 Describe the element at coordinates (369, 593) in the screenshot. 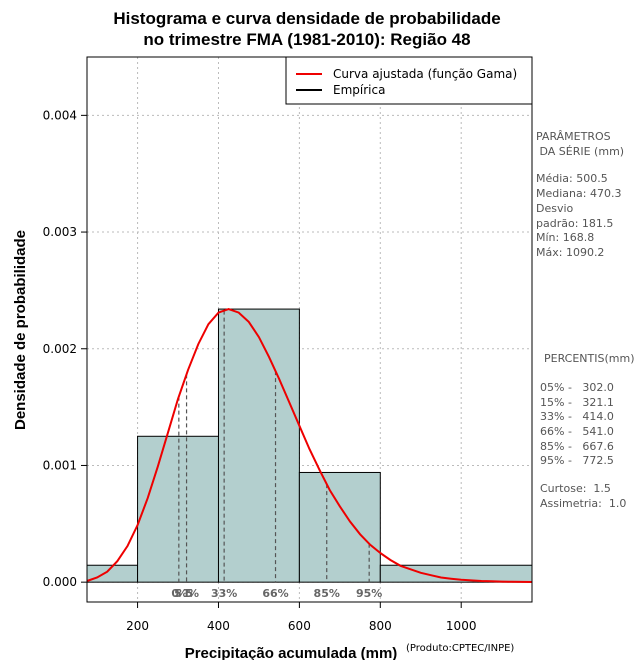

I see `percentile-label: 95%` at that location.